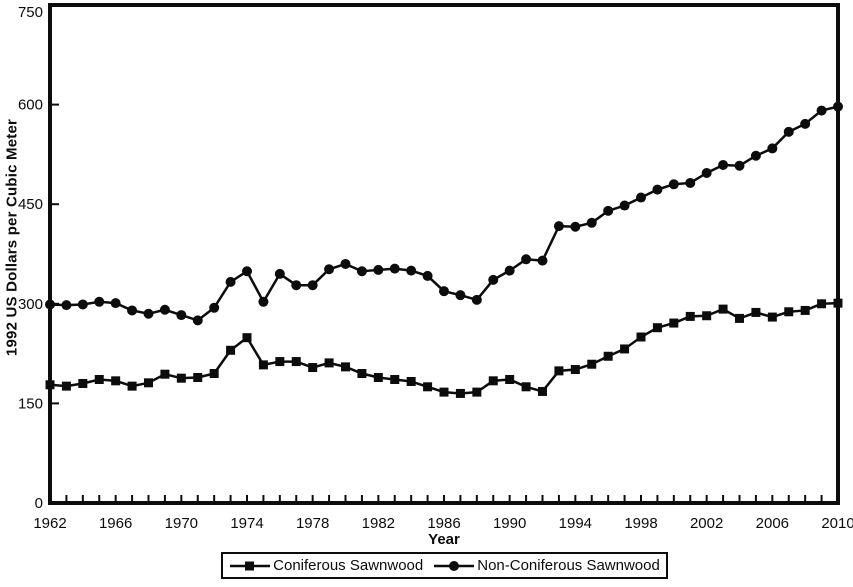 This screenshot has height=587, width=853. Describe the element at coordinates (348, 565) in the screenshot. I see `legend-label-coniferous: Coniferous Sawnwood` at that location.